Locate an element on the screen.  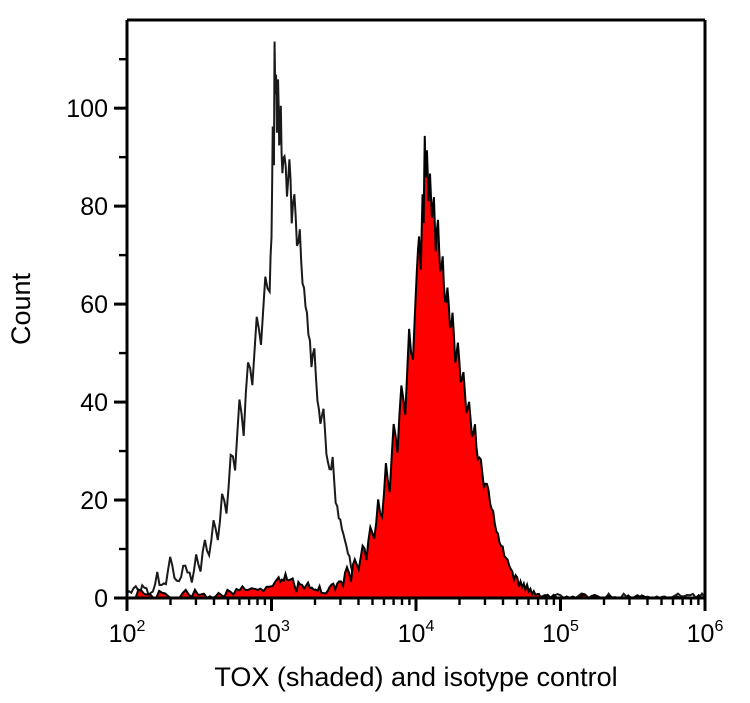
x-axis-title: TOX (shaded) and isotype control is located at coordinates (415, 677).